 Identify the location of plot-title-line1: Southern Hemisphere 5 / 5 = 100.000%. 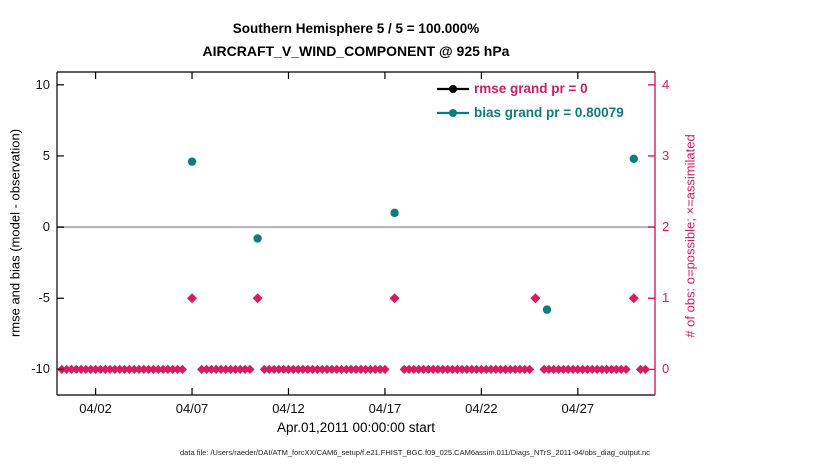
(356, 28).